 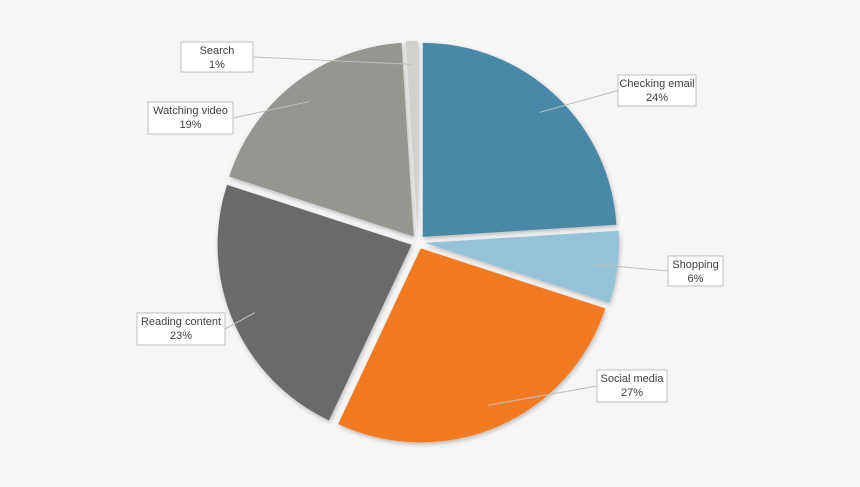 What do you see at coordinates (696, 279) in the screenshot?
I see `value-label: 6%` at bounding box center [696, 279].